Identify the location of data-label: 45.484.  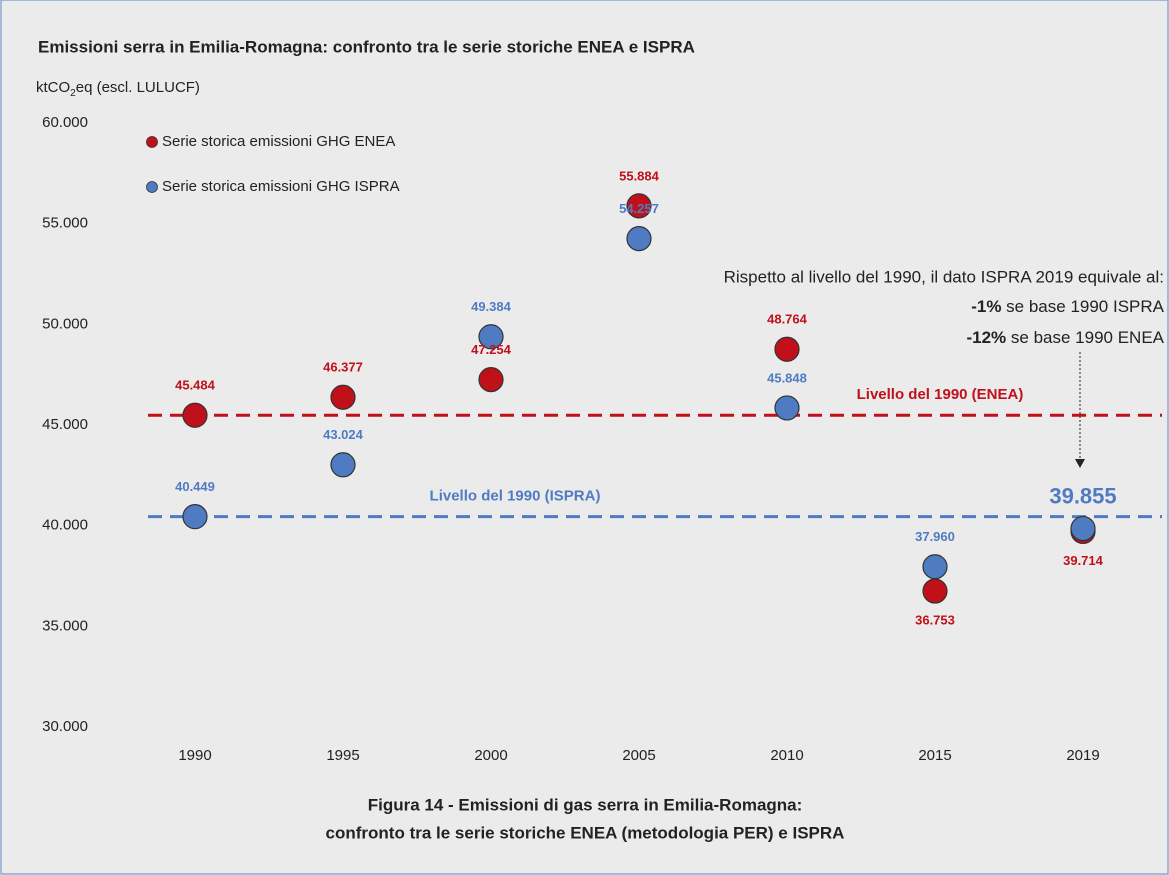
(195, 385).